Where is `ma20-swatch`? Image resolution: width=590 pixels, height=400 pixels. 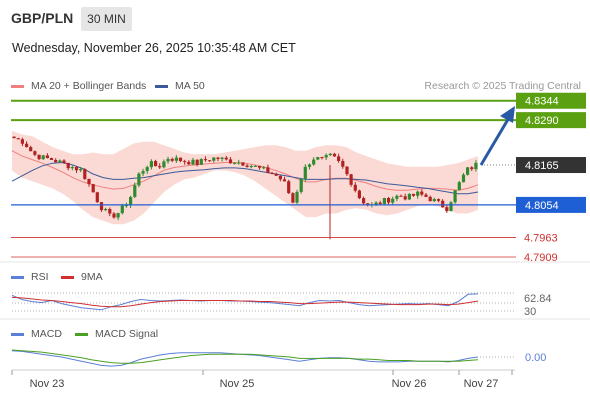 ma20-swatch is located at coordinates (17, 86).